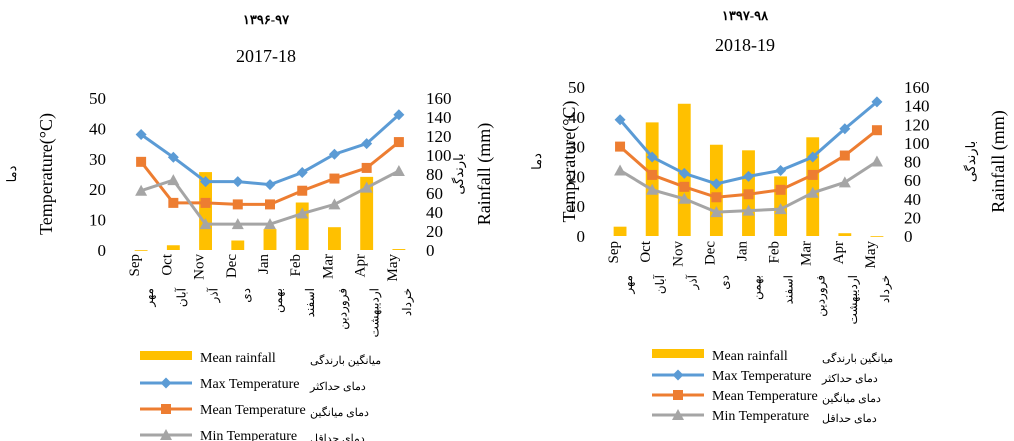 The width and height of the screenshot is (1014, 441). I want to click on x-tick-label: Sep, so click(614, 252).